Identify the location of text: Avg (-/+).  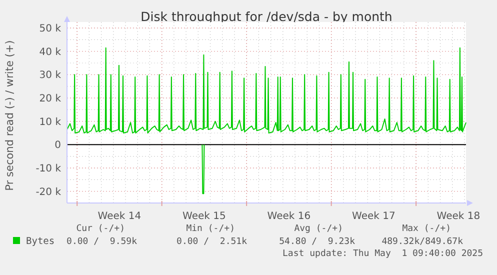
(318, 229).